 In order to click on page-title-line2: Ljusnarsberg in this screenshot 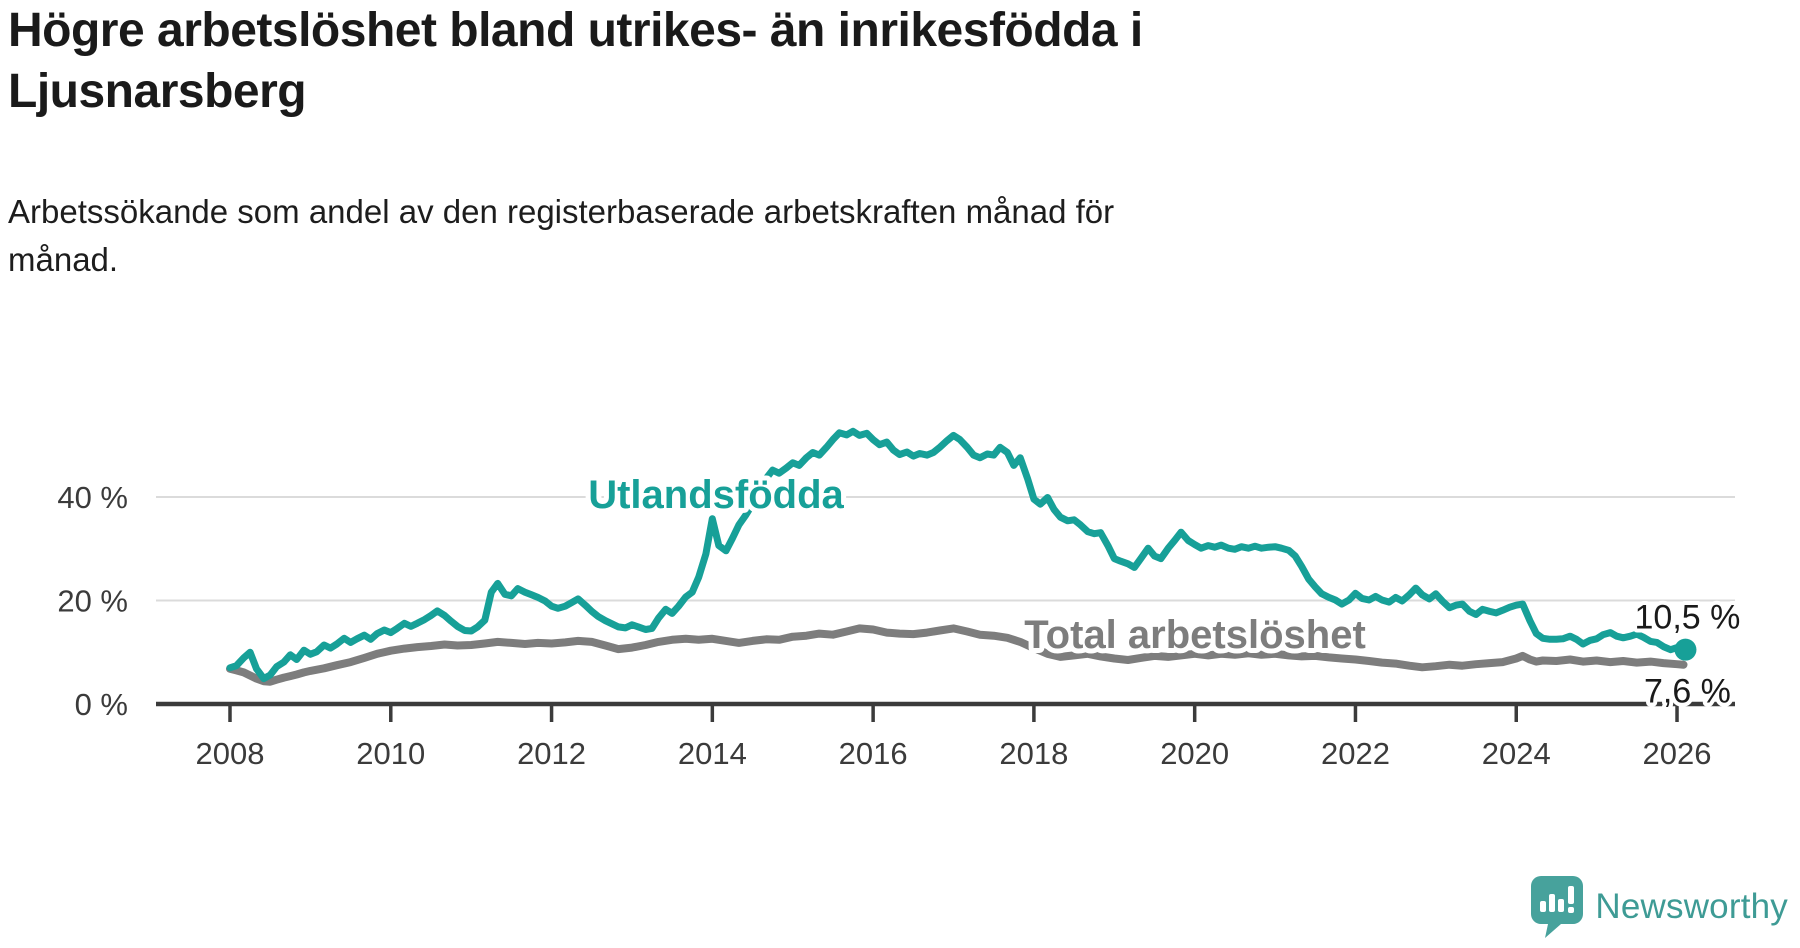, I will do `click(157, 92)`.